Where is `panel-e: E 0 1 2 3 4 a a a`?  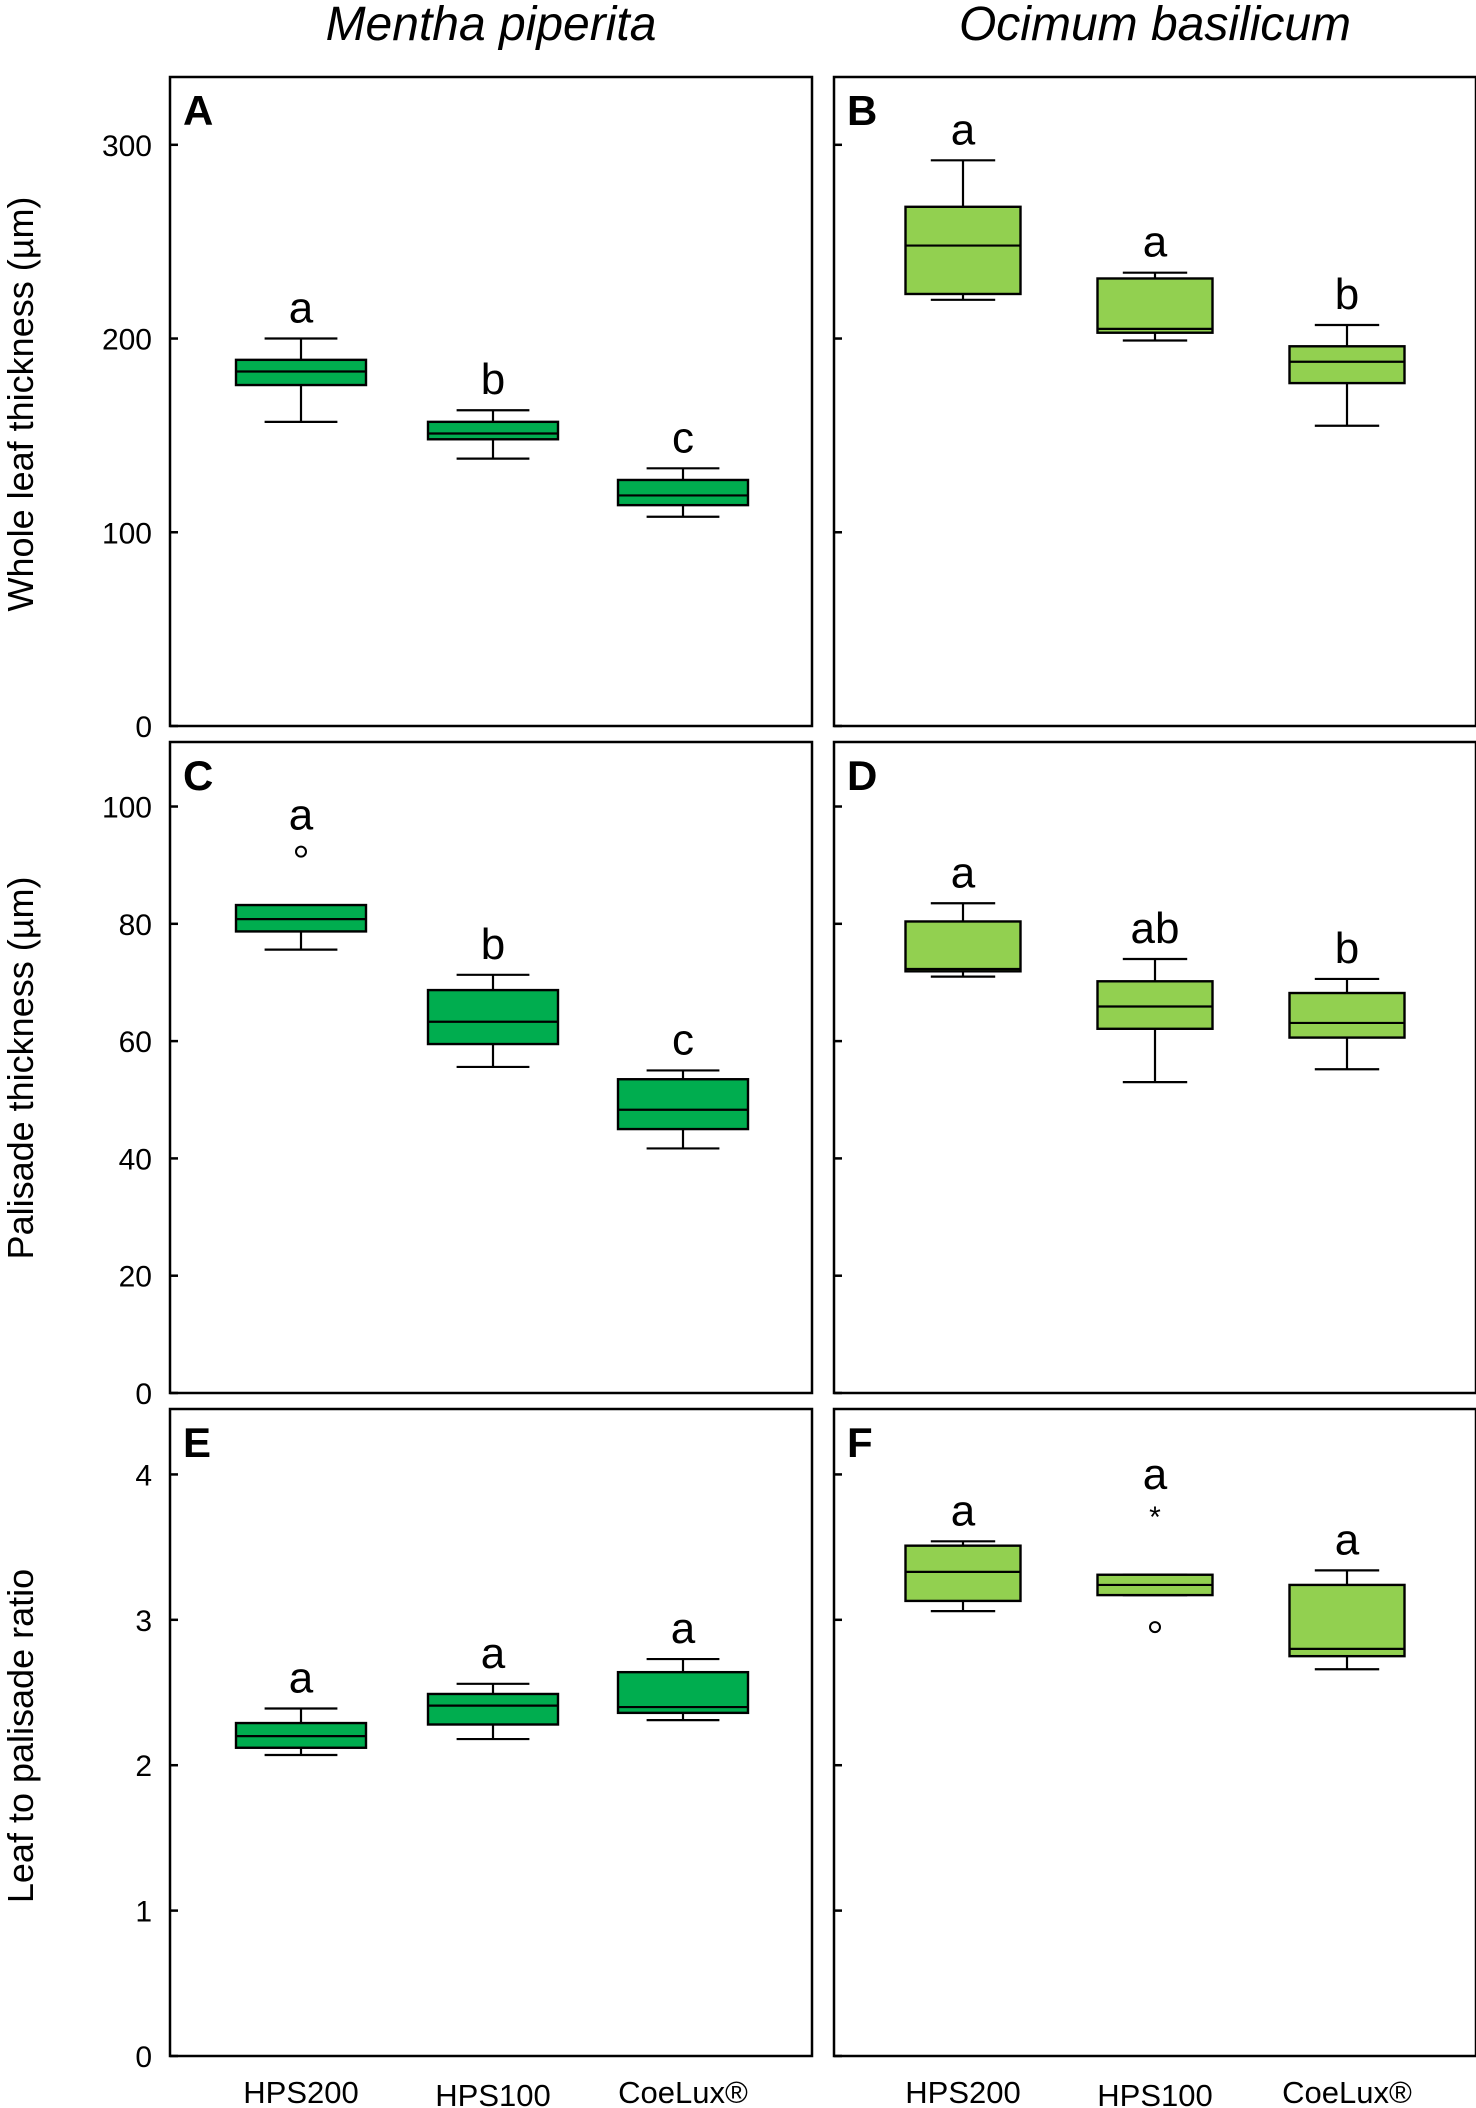 panel-e: E 0 1 2 3 4 a a a is located at coordinates (474, 1740).